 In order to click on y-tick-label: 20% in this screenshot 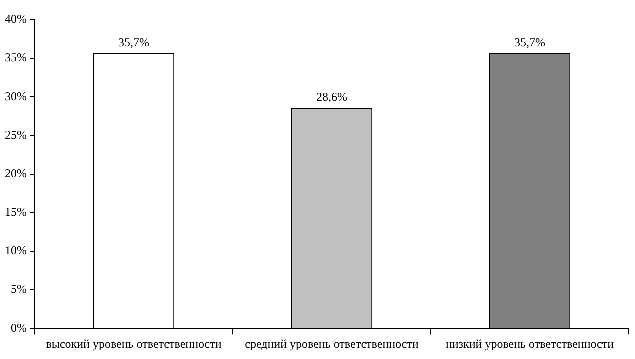, I will do `click(15, 173)`.